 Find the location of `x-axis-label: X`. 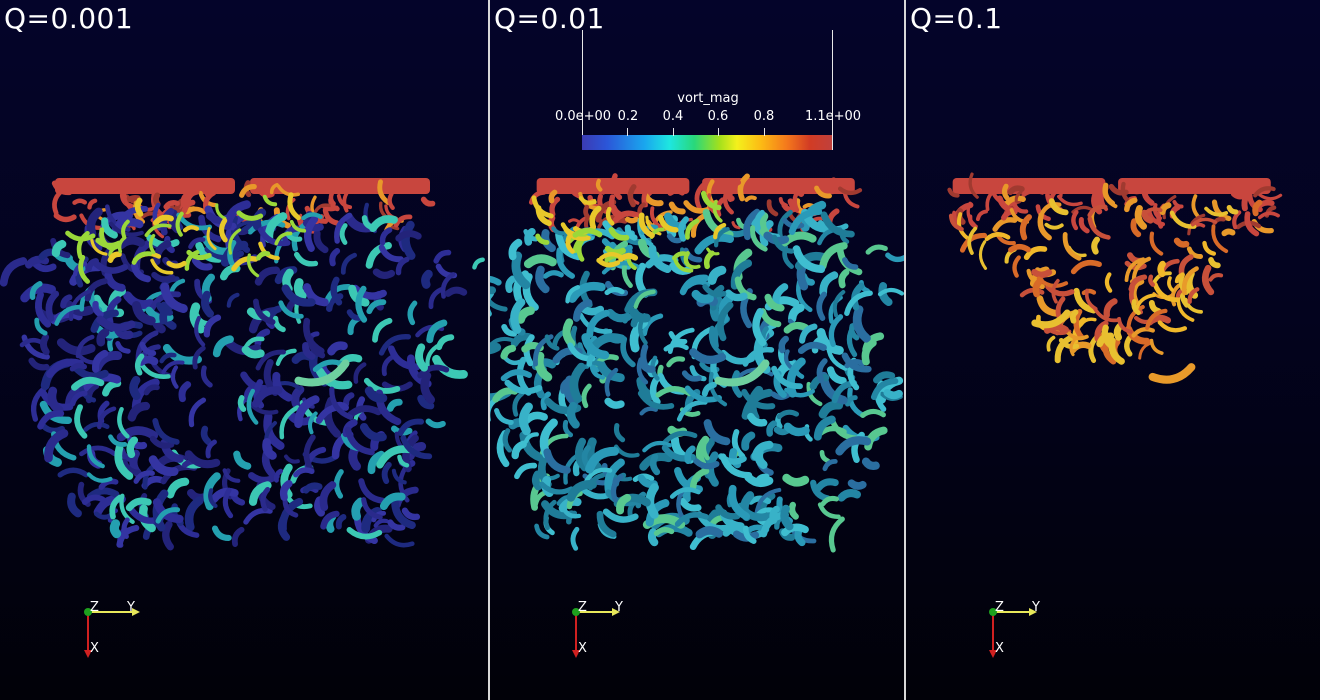

x-axis-label: X is located at coordinates (999, 648).